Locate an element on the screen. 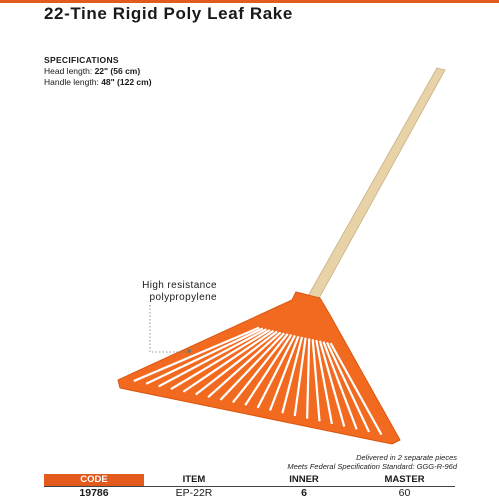 The width and height of the screenshot is (499, 500). callout-line-1: High resistance is located at coordinates (179, 285).